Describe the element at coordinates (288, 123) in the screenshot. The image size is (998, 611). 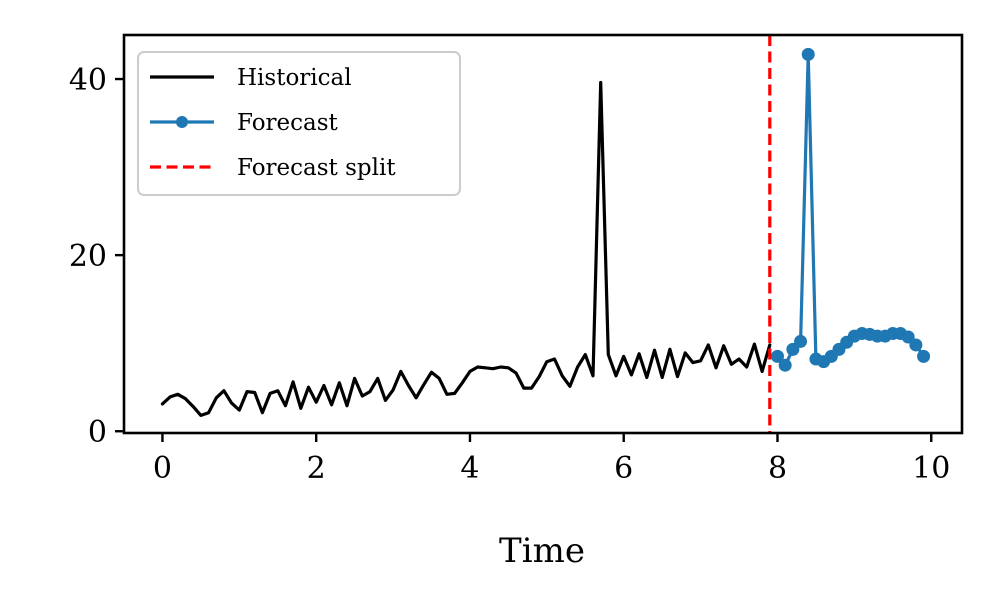
I see `legend-label: Forecast` at that location.